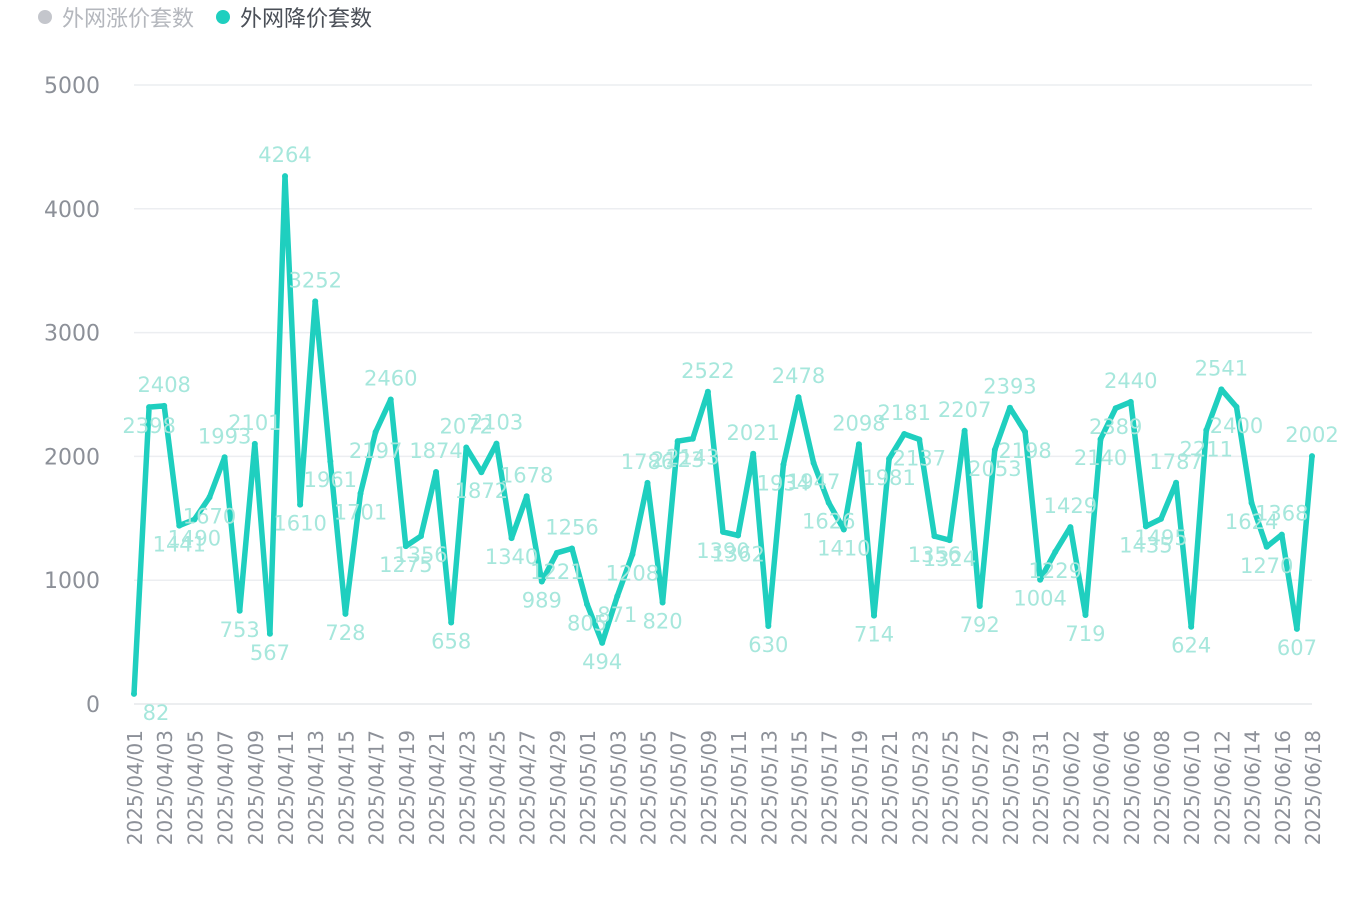 The image size is (1364, 912). What do you see at coordinates (1162, 787) in the screenshot?
I see `x-tick-label: 2025/06/08` at bounding box center [1162, 787].